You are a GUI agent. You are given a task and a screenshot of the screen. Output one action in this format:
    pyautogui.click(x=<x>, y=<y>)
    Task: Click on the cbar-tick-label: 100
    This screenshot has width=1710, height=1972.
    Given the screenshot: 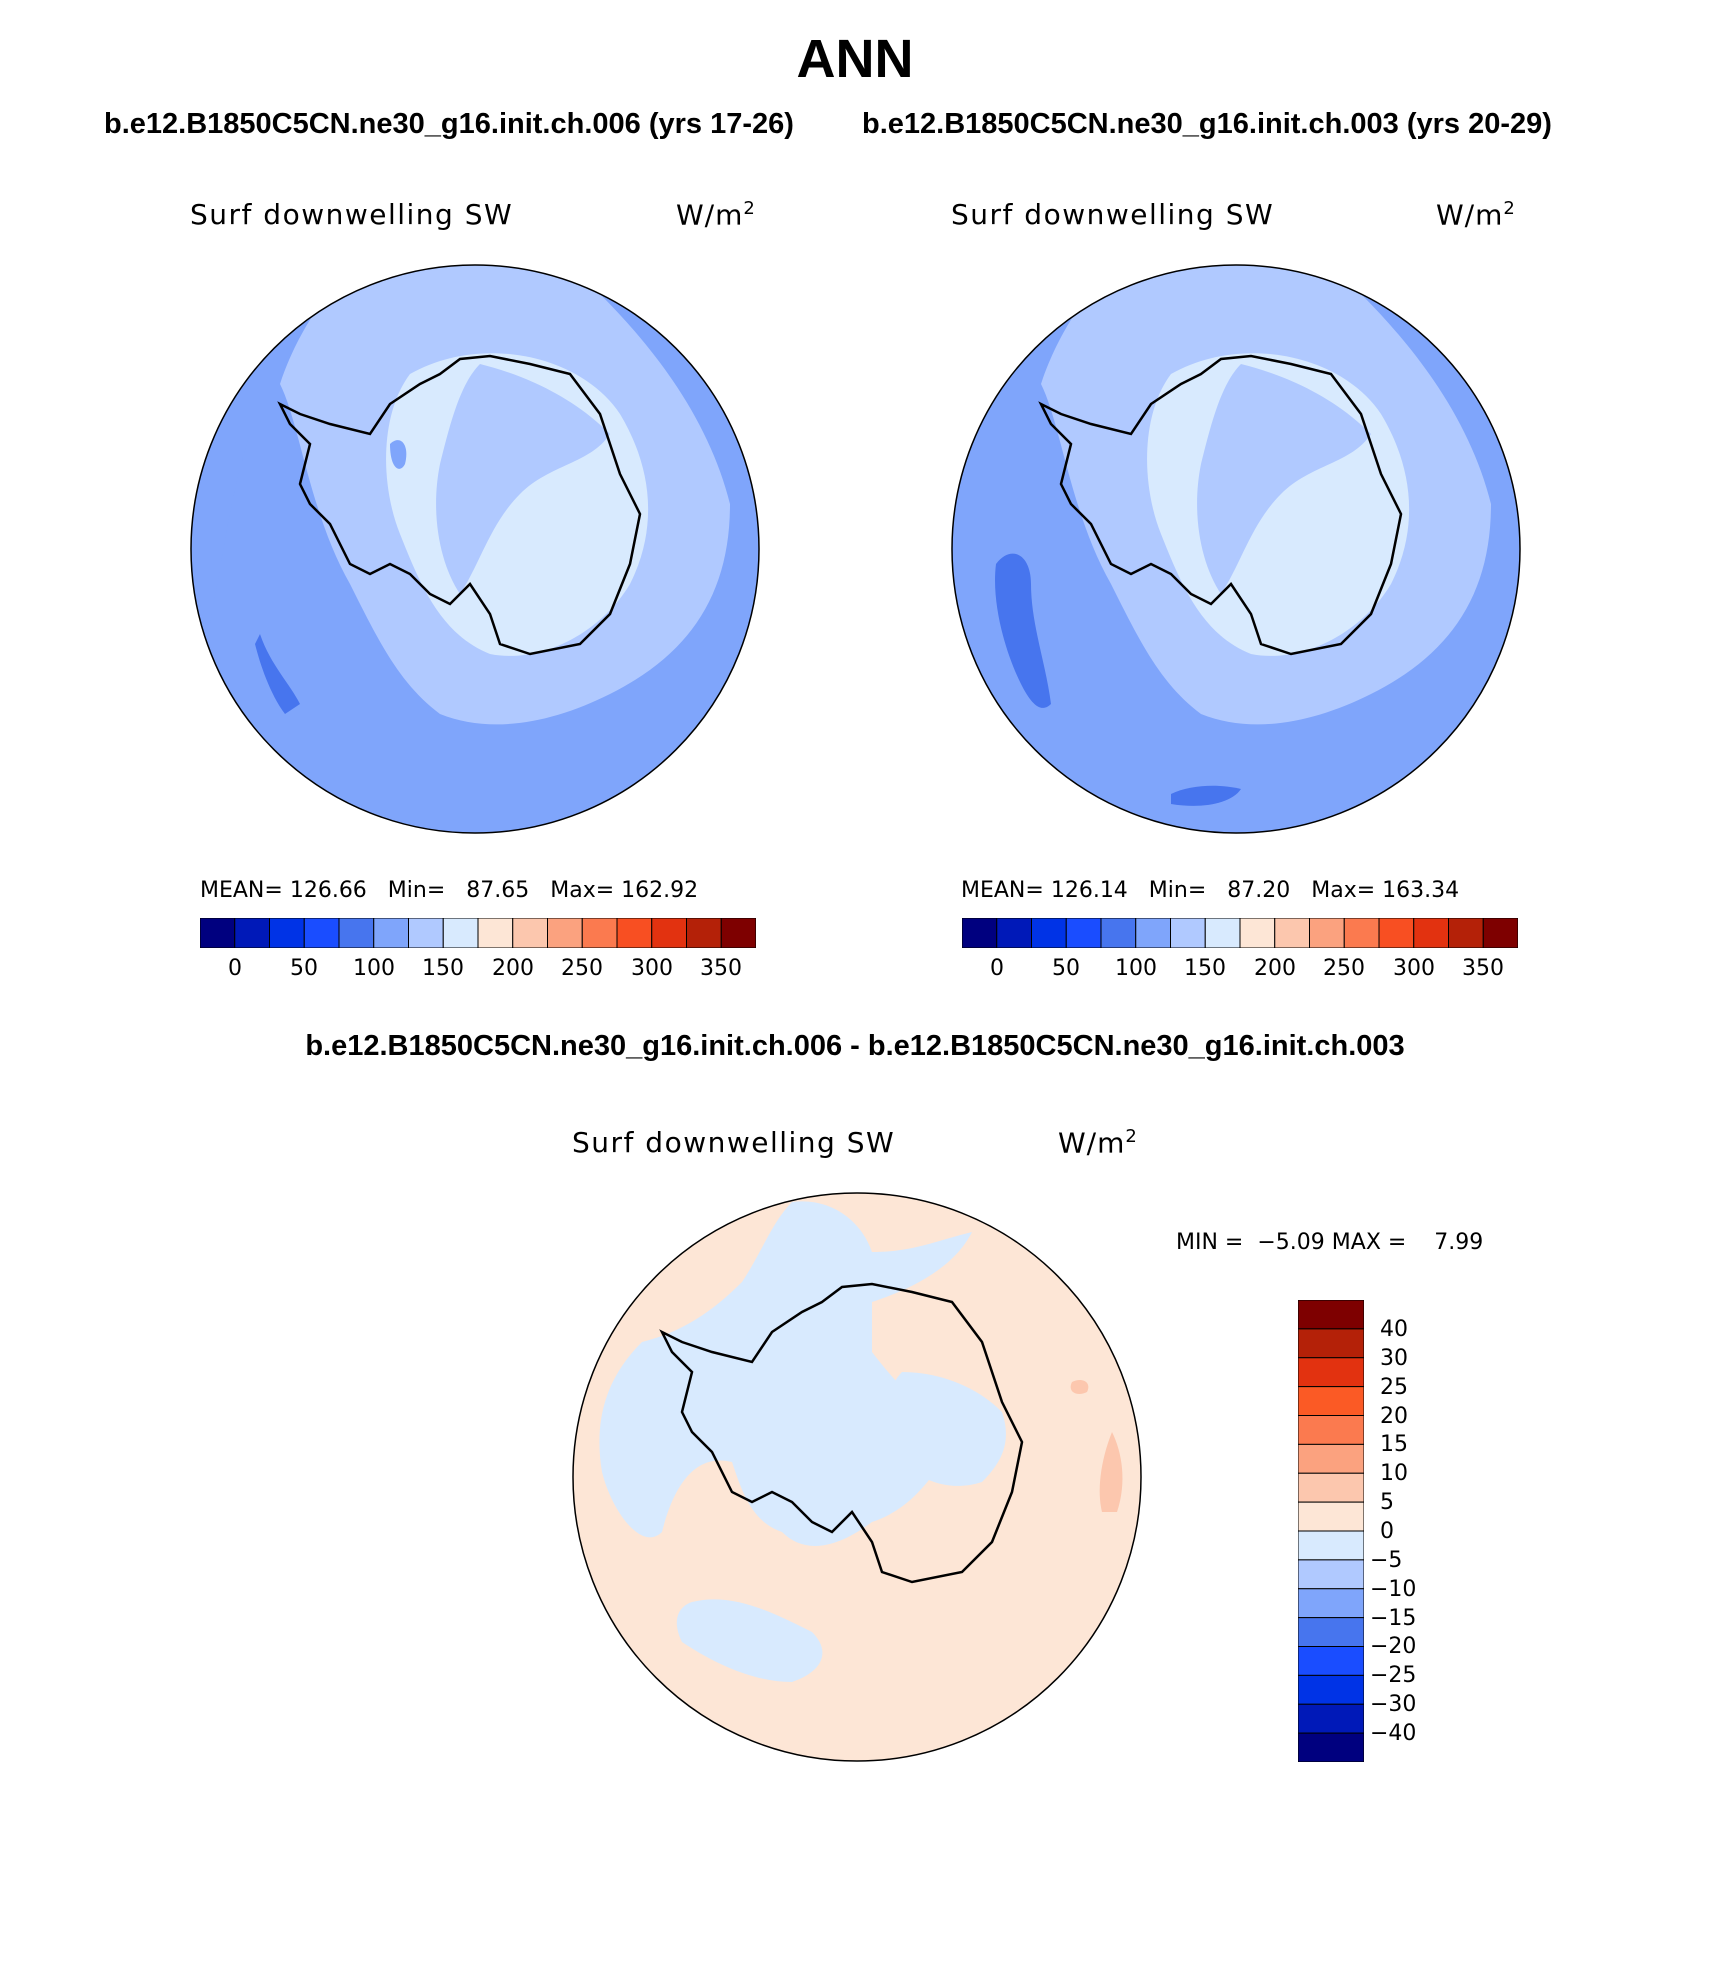 What is the action you would take?
    pyautogui.click(x=374, y=968)
    